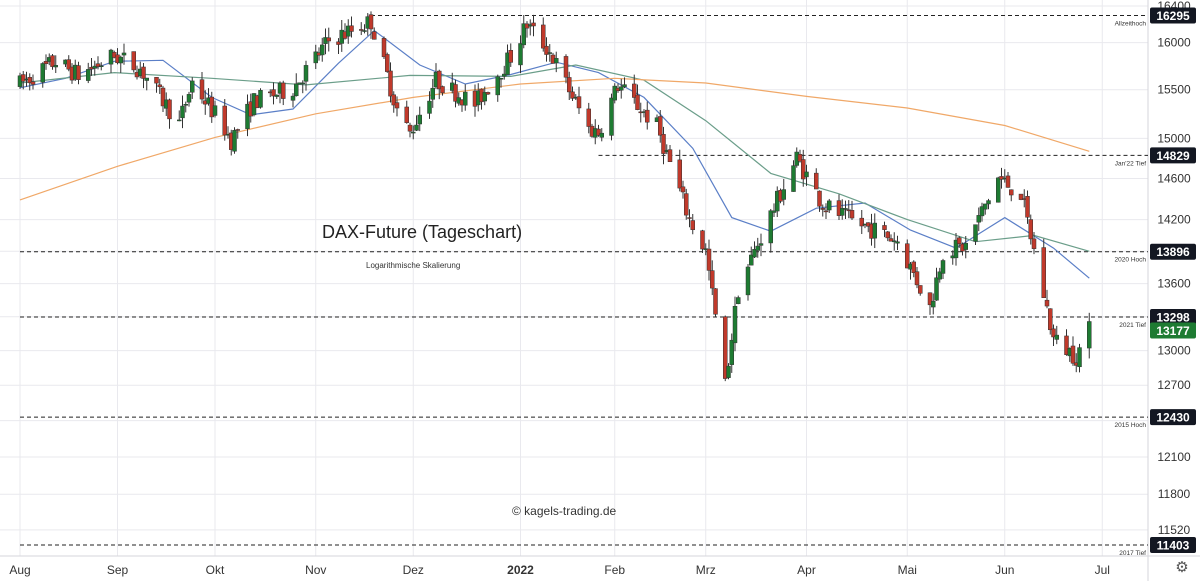 The width and height of the screenshot is (1200, 581). I want to click on y-tick-label: 11800, so click(1174, 494).